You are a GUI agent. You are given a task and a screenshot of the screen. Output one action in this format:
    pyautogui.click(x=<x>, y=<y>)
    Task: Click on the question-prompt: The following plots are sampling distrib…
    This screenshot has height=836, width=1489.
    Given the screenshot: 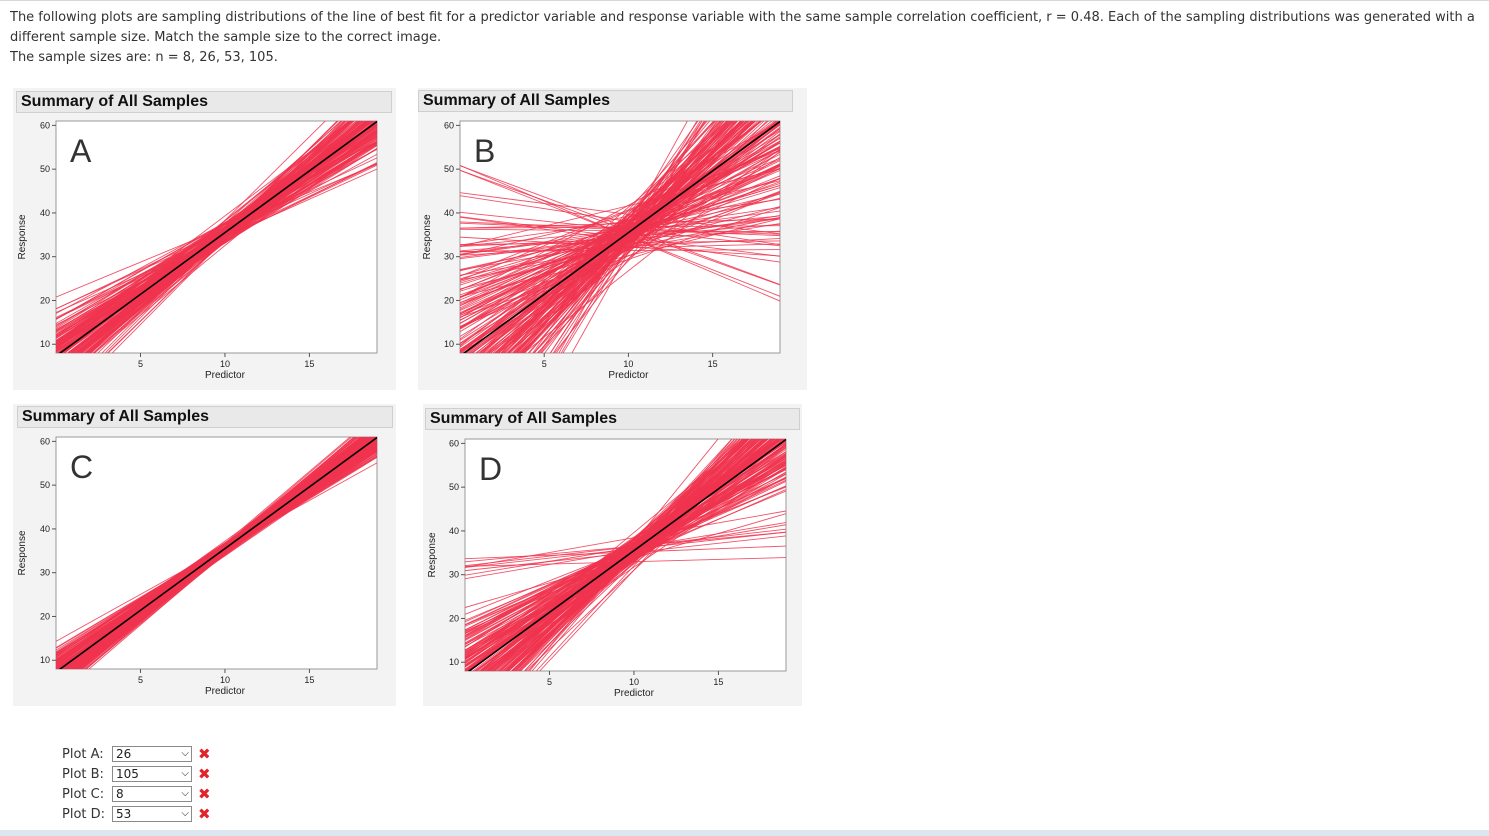 What is the action you would take?
    pyautogui.click(x=742, y=27)
    